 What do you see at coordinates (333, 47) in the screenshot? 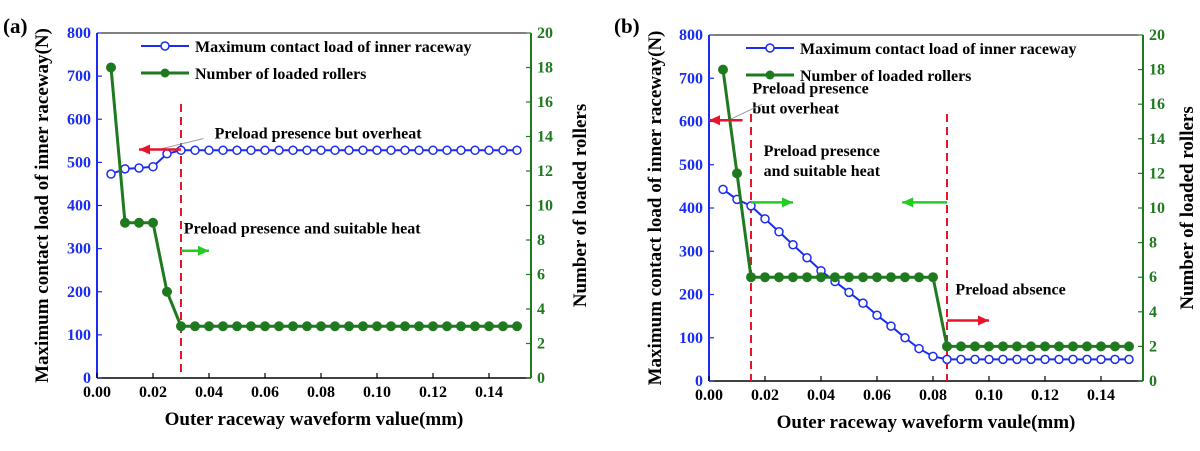
I see `legend-load-label: Maximum contact load of inner raceway` at bounding box center [333, 47].